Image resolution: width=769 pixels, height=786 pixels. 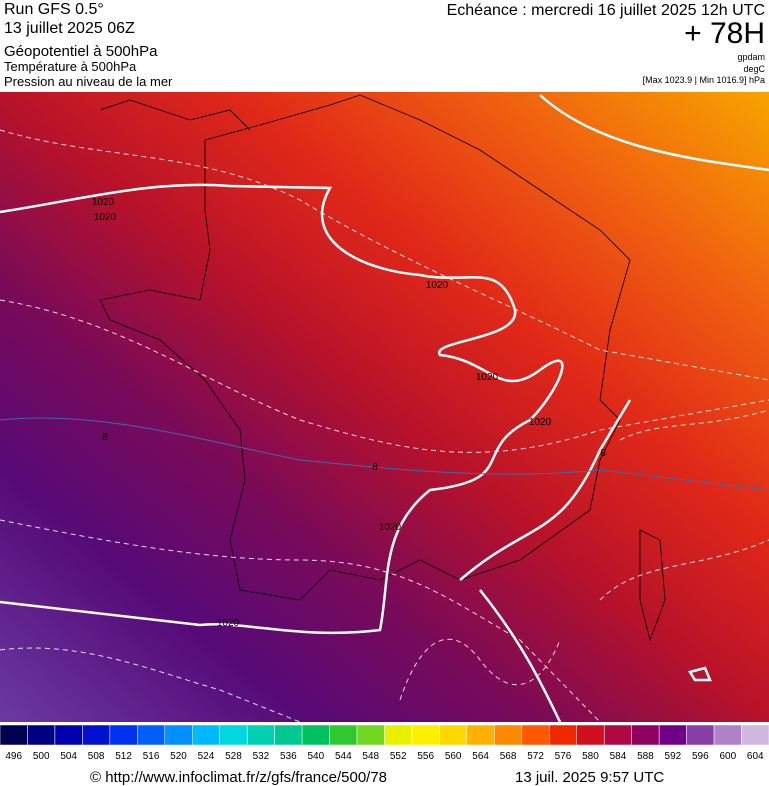 What do you see at coordinates (727, 756) in the screenshot?
I see `colorbar-label: 600` at bounding box center [727, 756].